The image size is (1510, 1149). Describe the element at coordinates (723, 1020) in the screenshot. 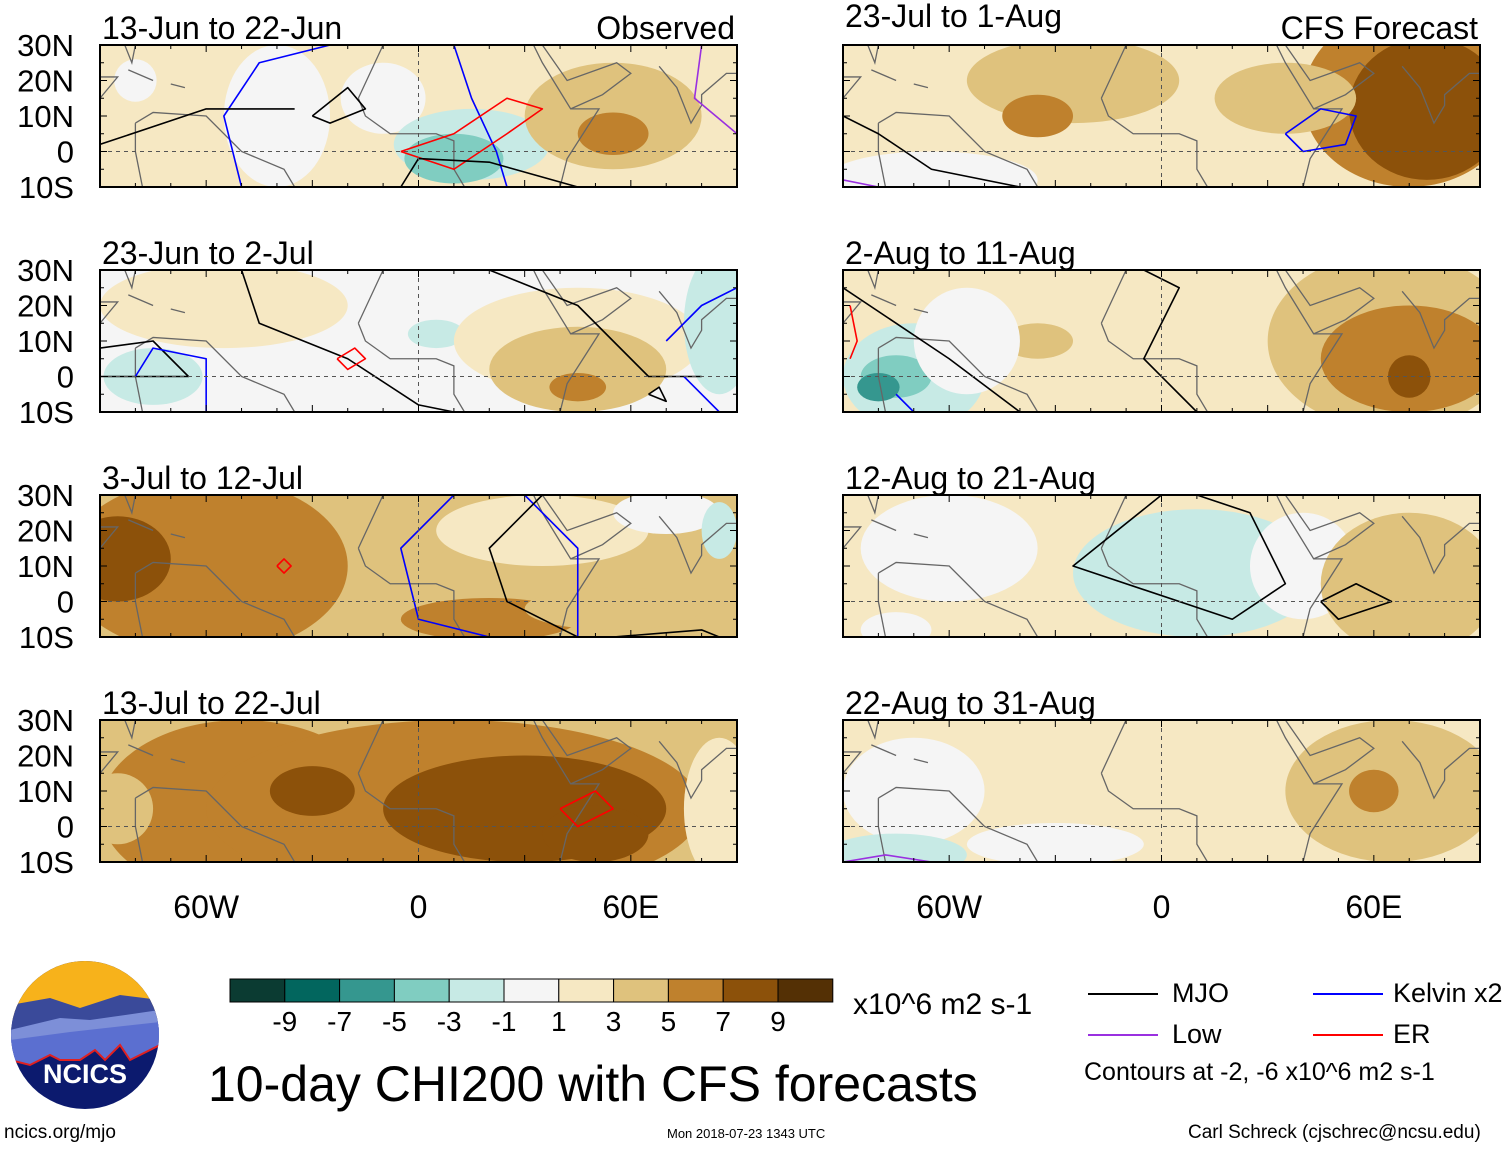

I see `colorbar-tick-label: 7` at that location.